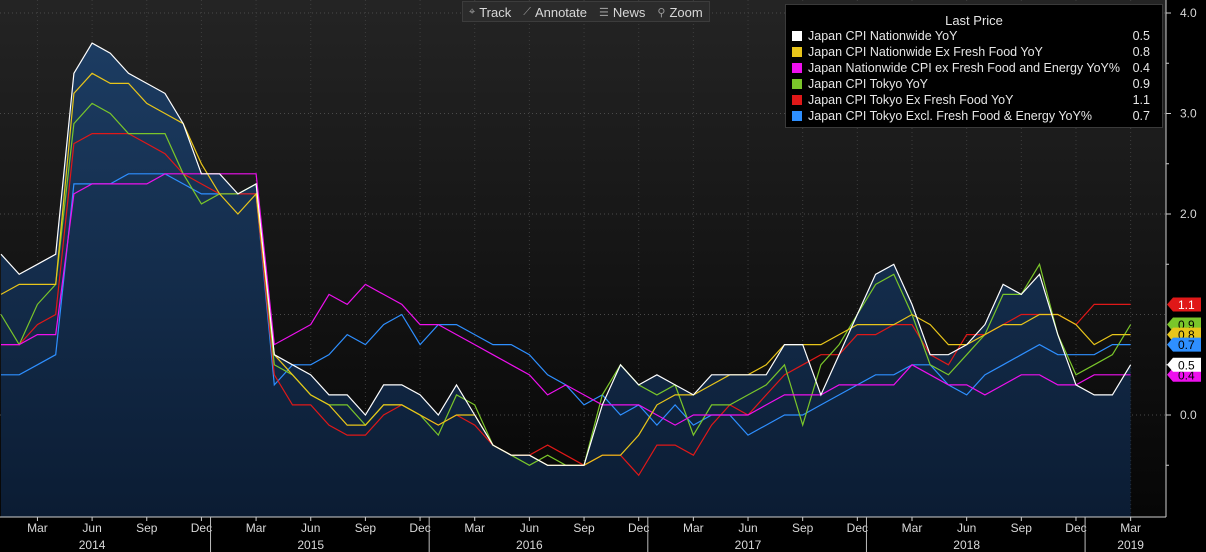 The height and width of the screenshot is (552, 1206). Describe the element at coordinates (748, 545) in the screenshot. I see `year-label: 2017` at that location.